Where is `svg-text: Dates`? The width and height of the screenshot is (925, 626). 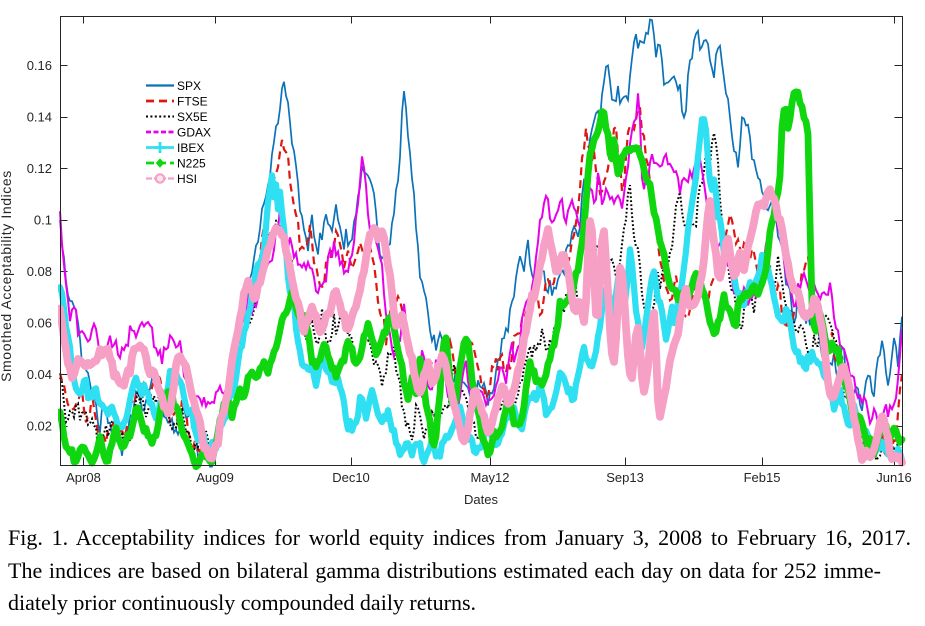 svg-text: Dates is located at coordinates (481, 499).